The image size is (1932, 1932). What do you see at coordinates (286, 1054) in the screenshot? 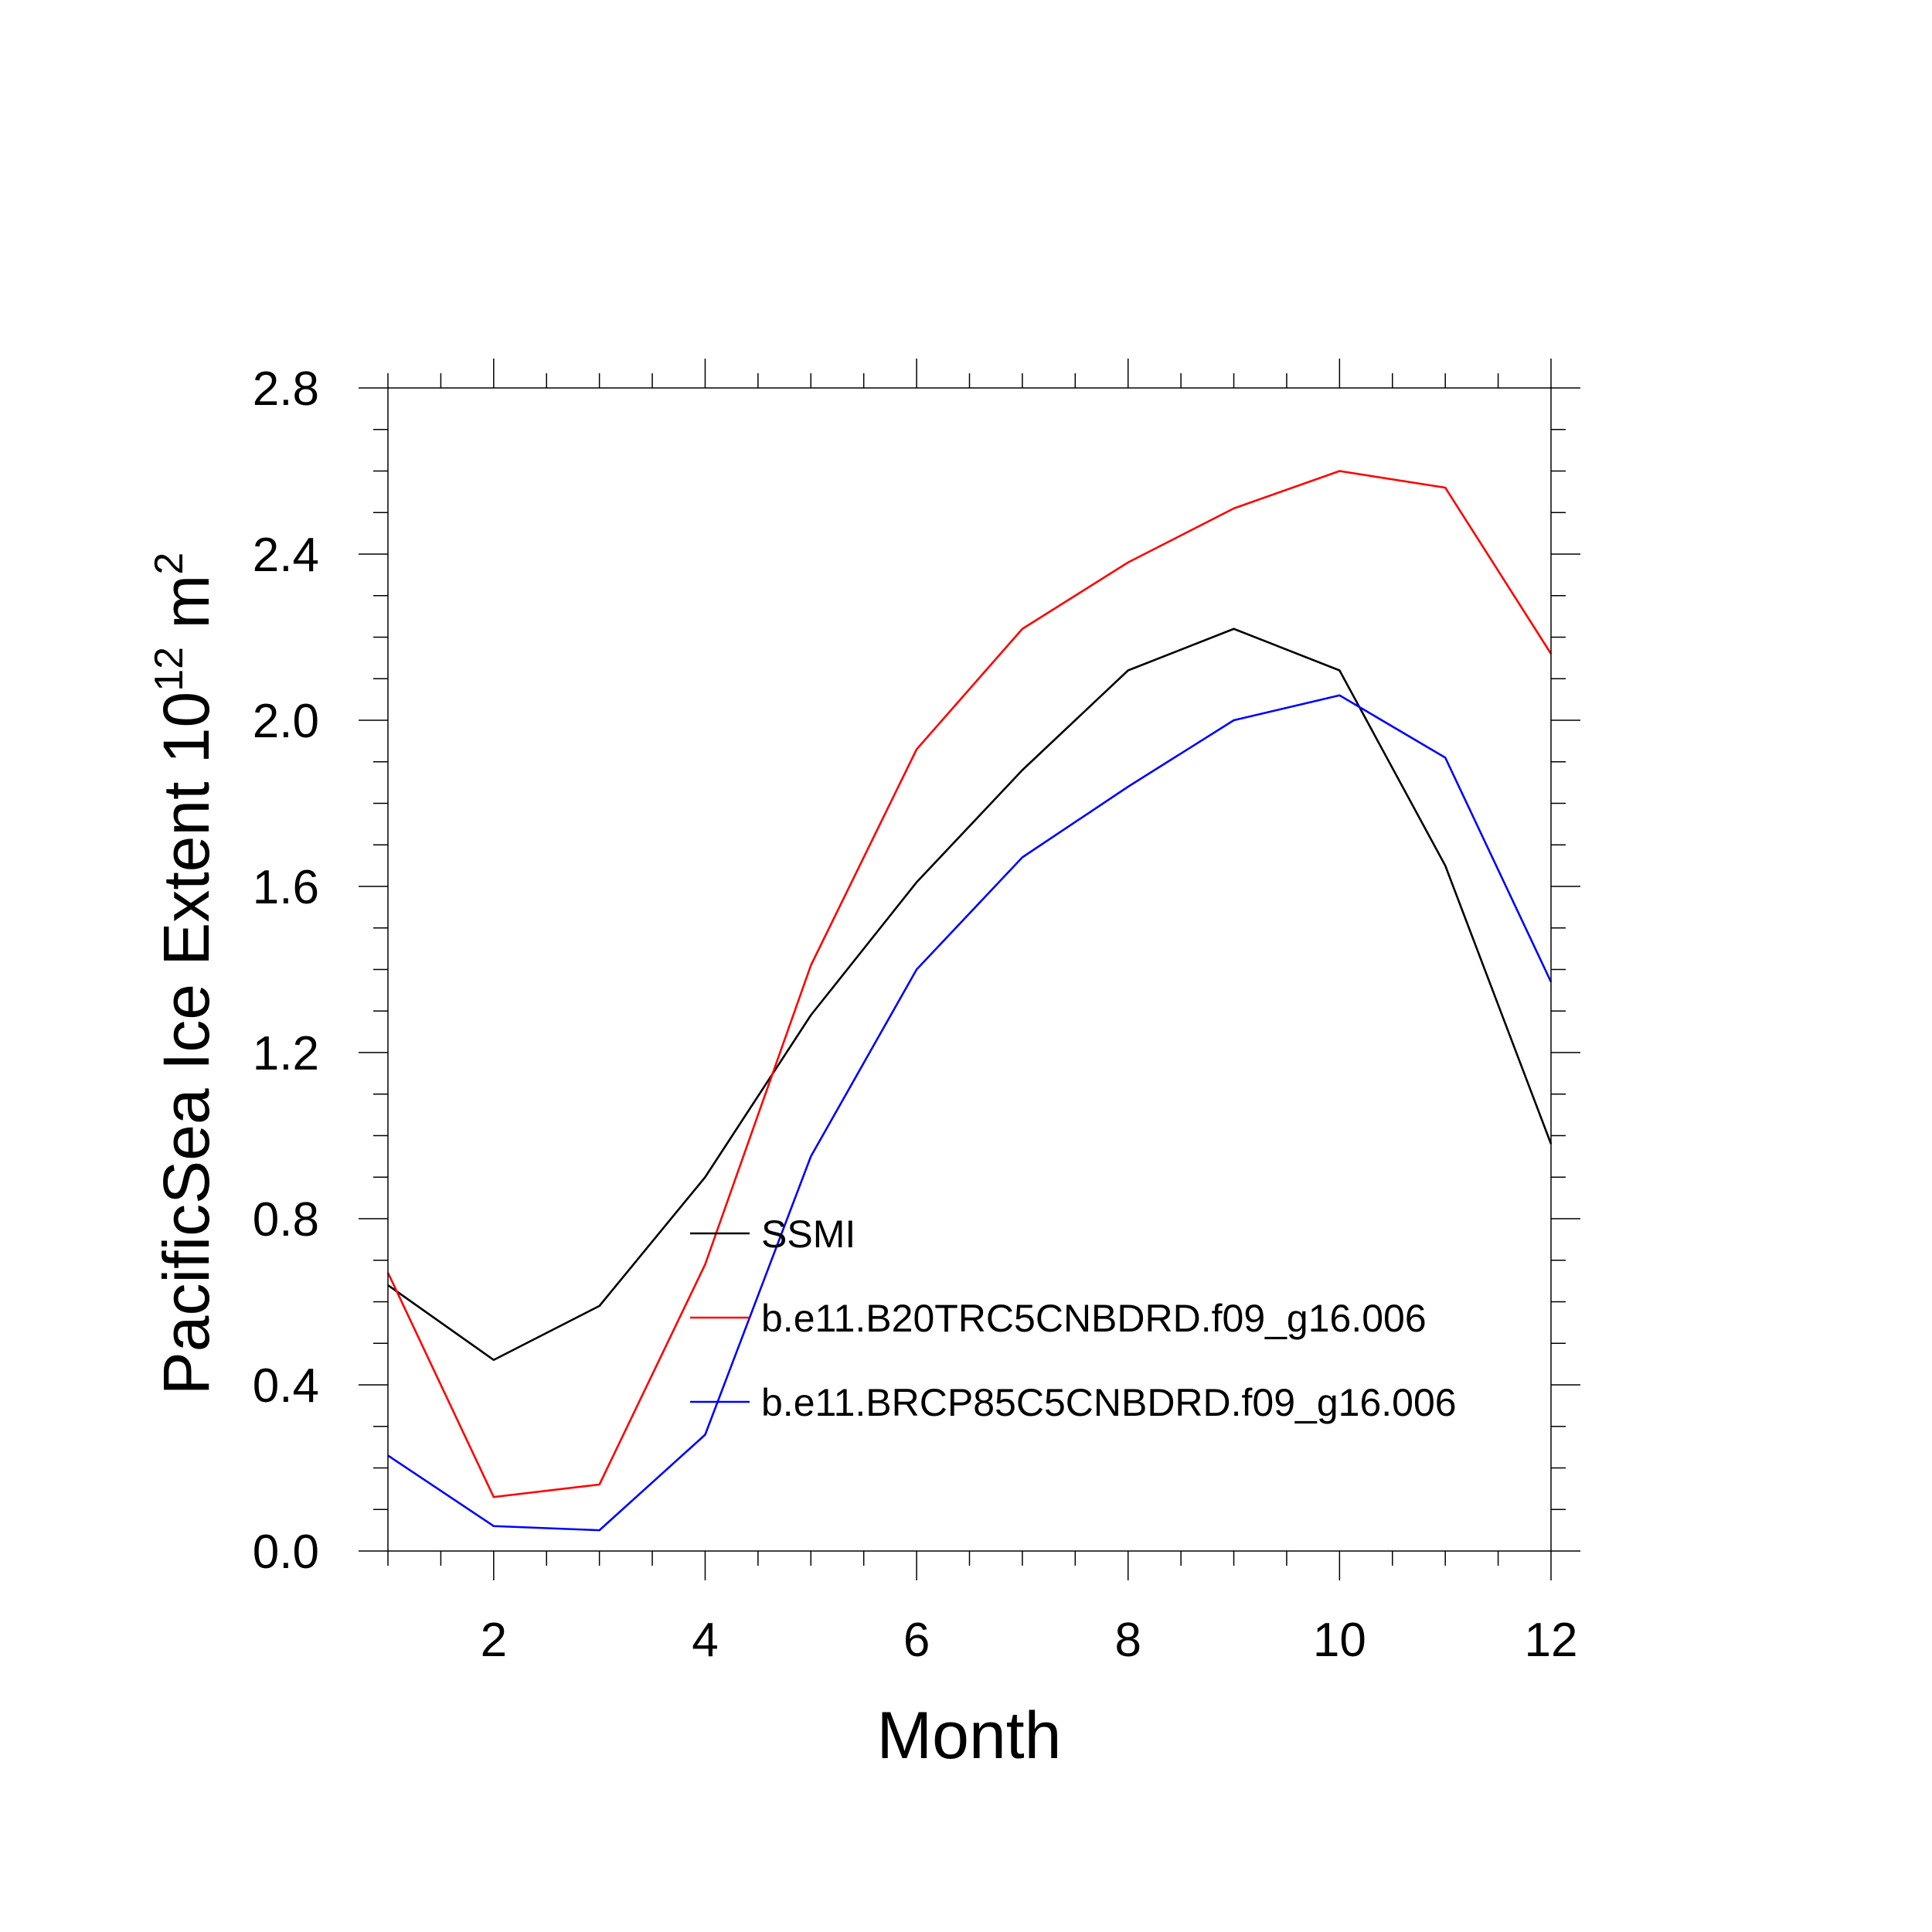
I see `y-tick-label: 1.2` at bounding box center [286, 1054].